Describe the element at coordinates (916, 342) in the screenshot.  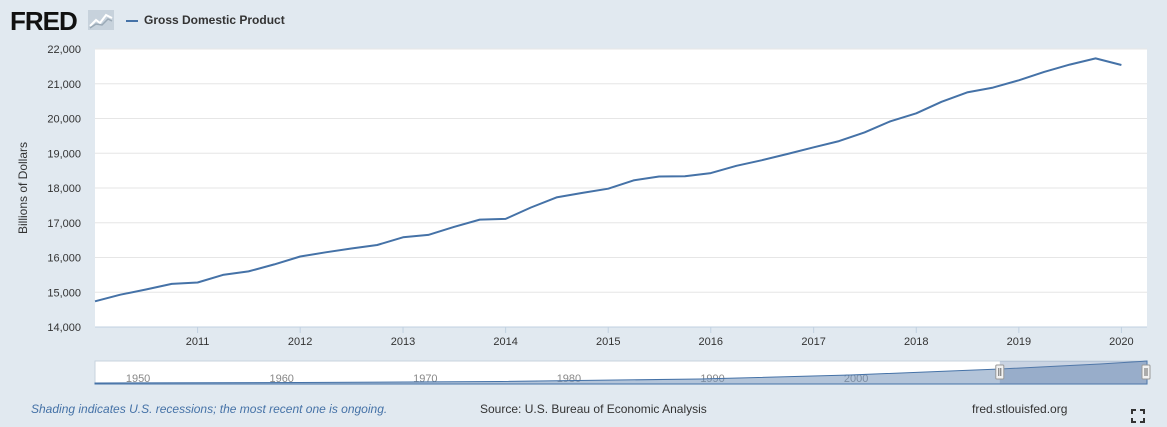
I see `x-tick-label: 2018` at that location.